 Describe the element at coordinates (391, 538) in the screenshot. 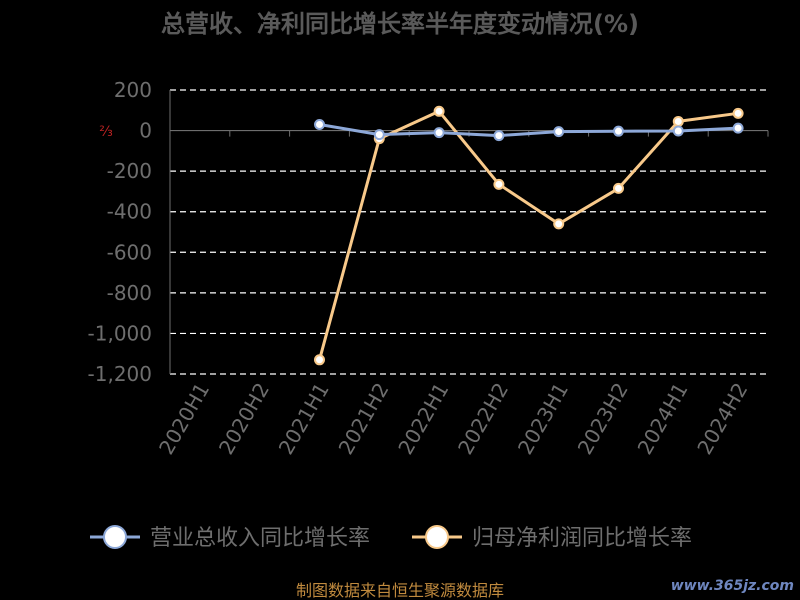

I see `legend: 营业总收入同比增长率 归母净利润同比增长率` at that location.